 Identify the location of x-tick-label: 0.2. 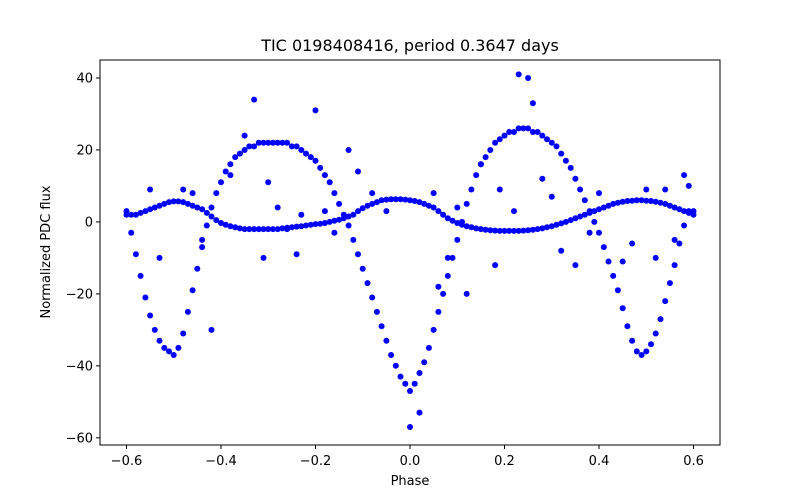
(504, 461).